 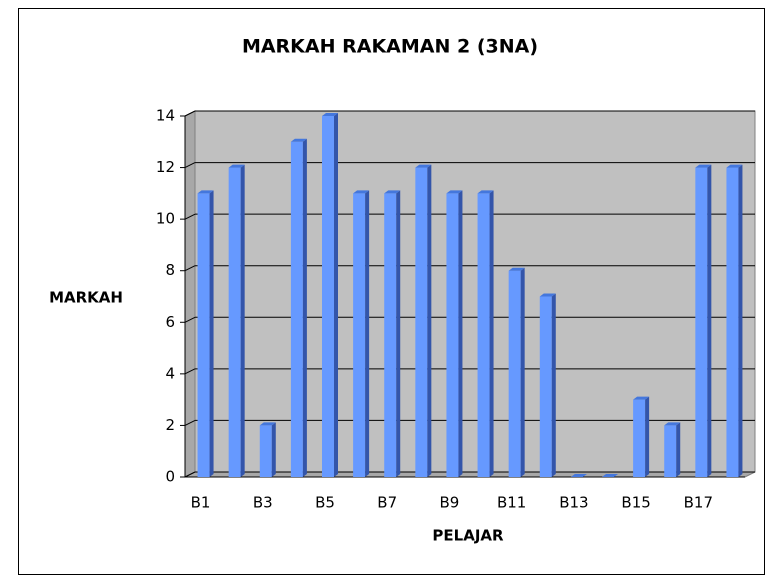 I want to click on y-tick-label: 6, so click(x=170, y=322).